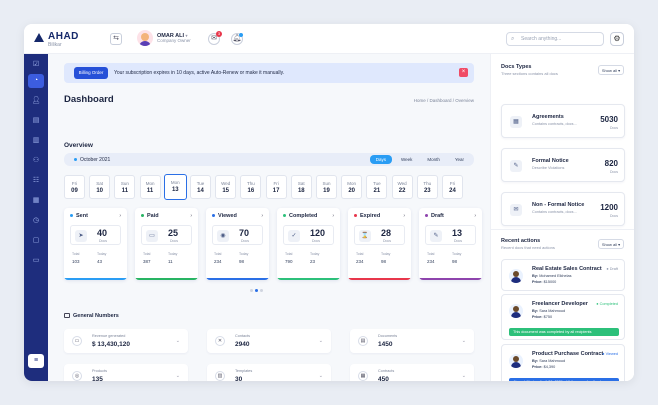  I want to click on price-value: $4,390, so click(549, 367).